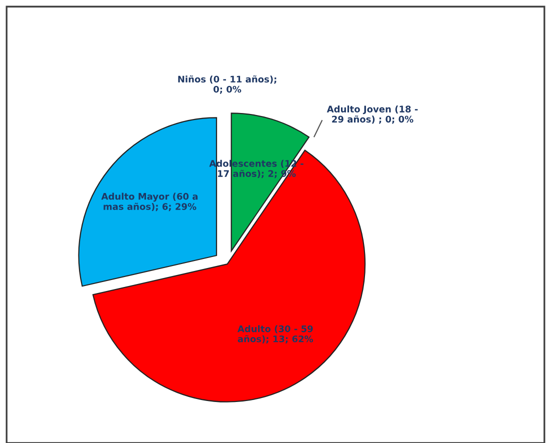 This screenshot has height=443, width=551. What do you see at coordinates (149, 202) in the screenshot?
I see `slice-label: Adulto Mayor (60 a mas años); 6; 29%` at bounding box center [149, 202].